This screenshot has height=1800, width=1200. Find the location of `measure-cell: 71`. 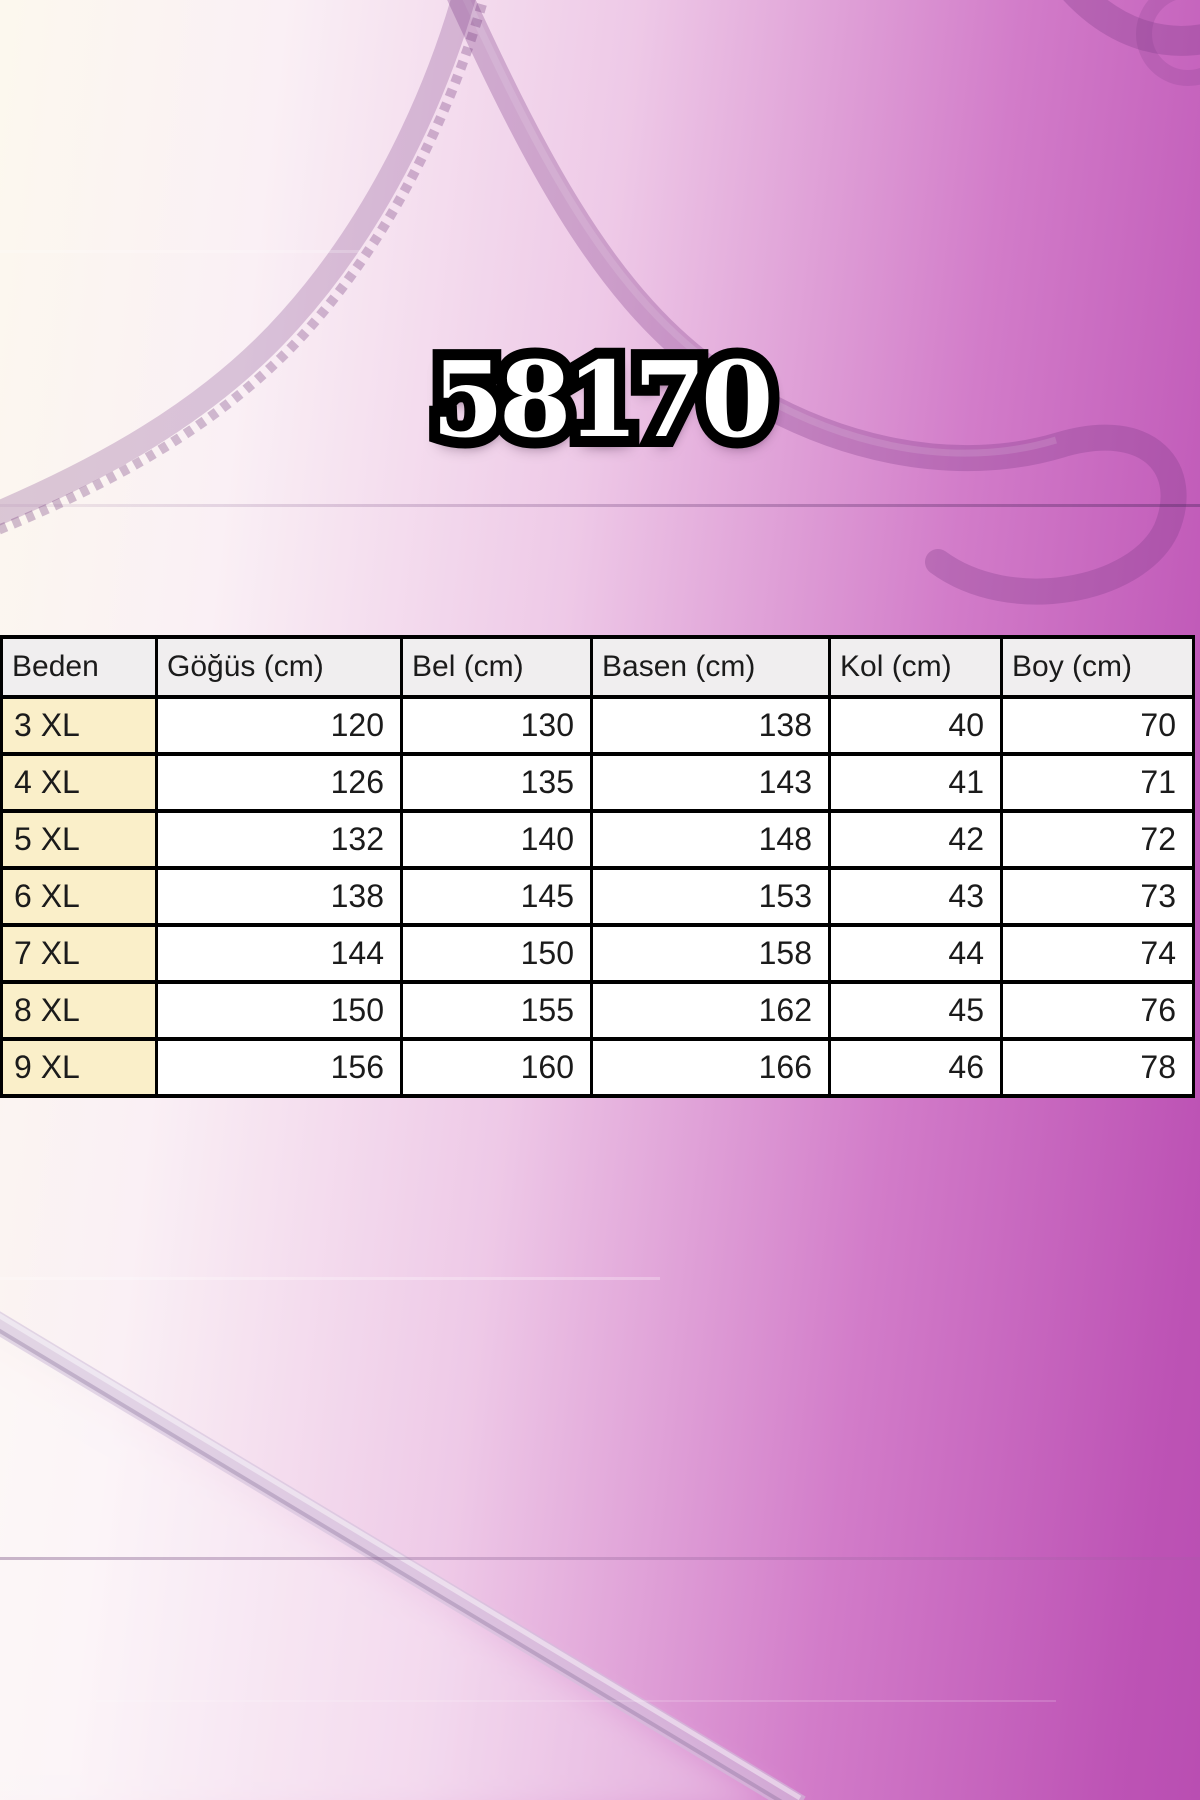

measure-cell: 71 is located at coordinates (1097, 782).